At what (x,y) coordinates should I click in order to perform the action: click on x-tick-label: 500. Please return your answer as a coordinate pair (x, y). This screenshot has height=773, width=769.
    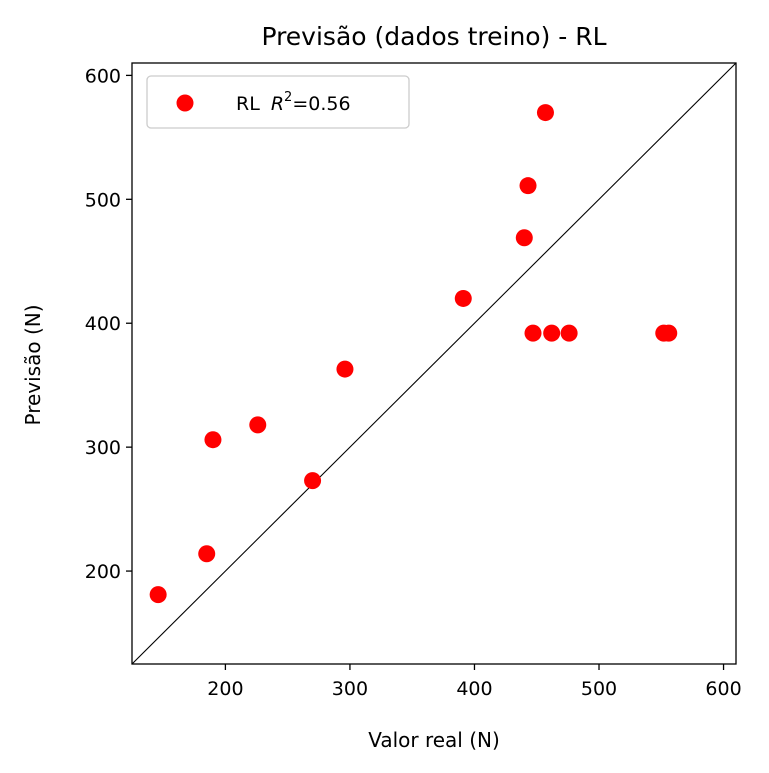
    Looking at the image, I should click on (599, 689).